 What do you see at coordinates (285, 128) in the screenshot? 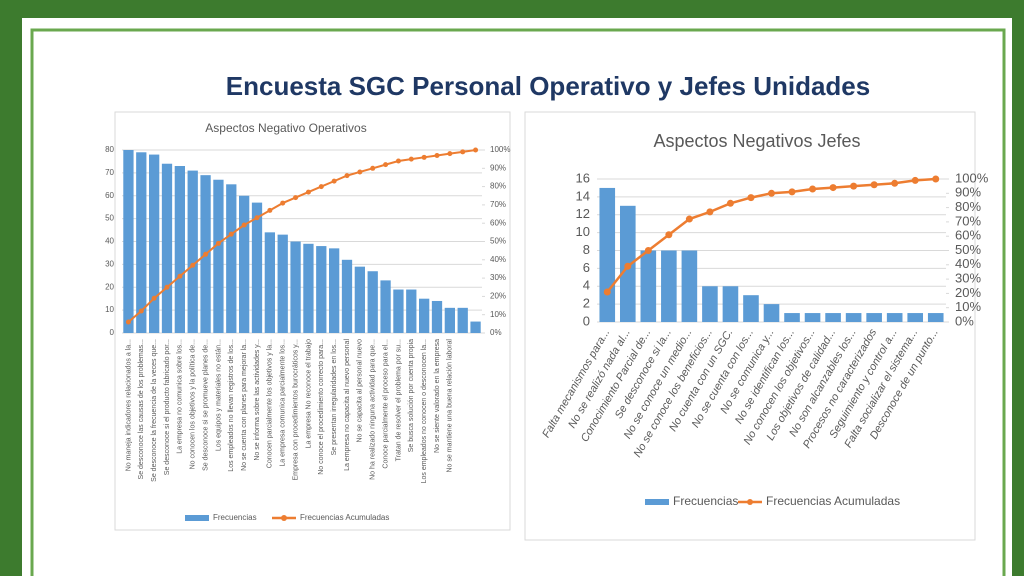
I see `chart-title: Aspectos Negativo Operativos` at bounding box center [285, 128].